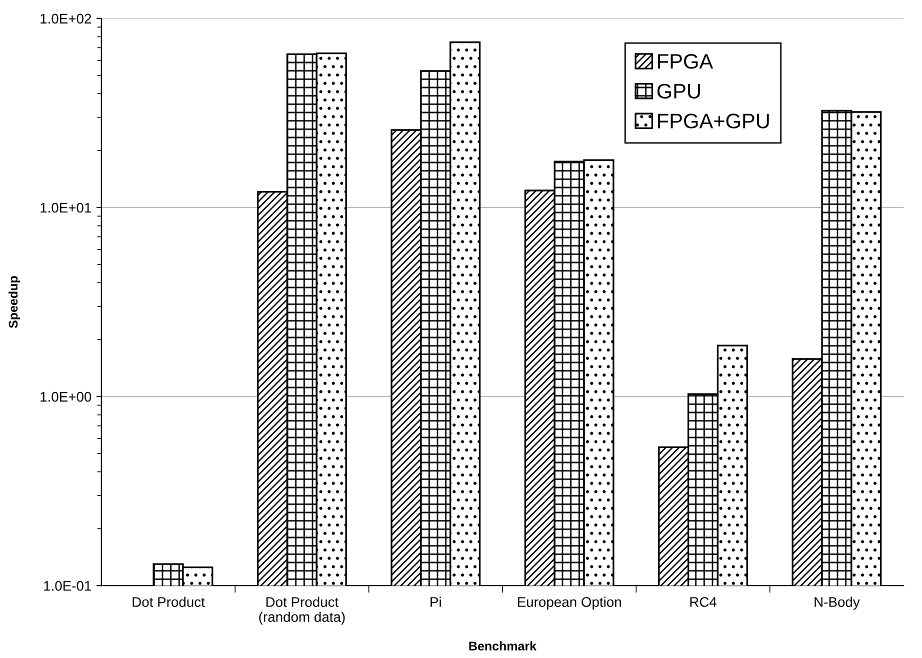  Describe the element at coordinates (168, 601) in the screenshot. I see `x-tick-label: Dot Product` at that location.